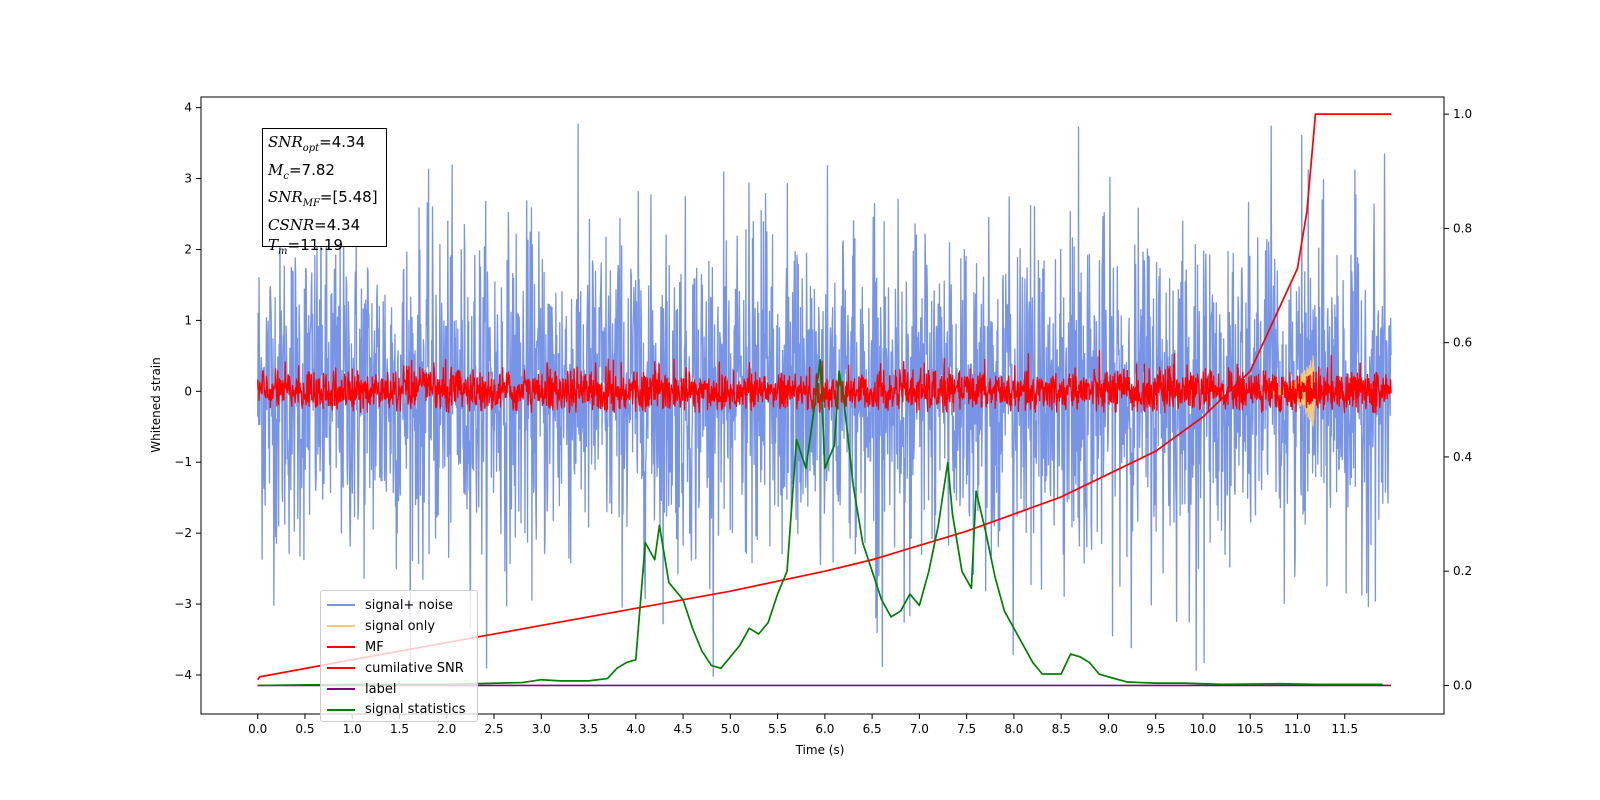  I want to click on y-right-tick-label: 0.2, so click(1462, 571).